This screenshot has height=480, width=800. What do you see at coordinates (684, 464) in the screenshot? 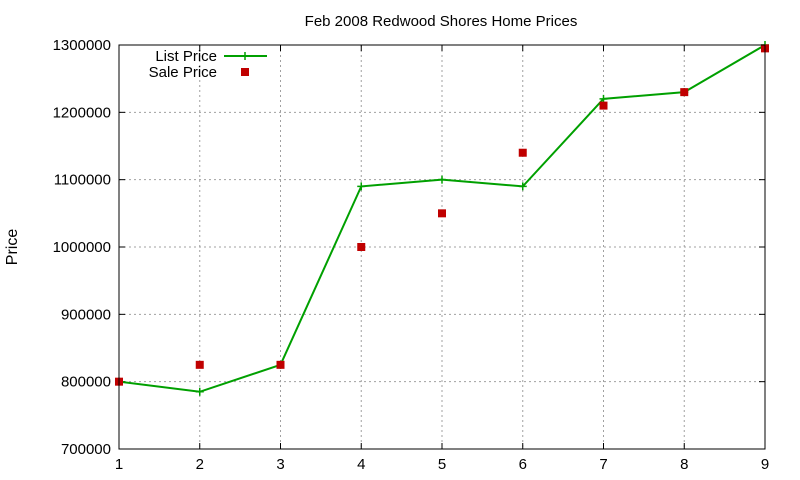
I see `x-tick-label: 8` at bounding box center [684, 464].